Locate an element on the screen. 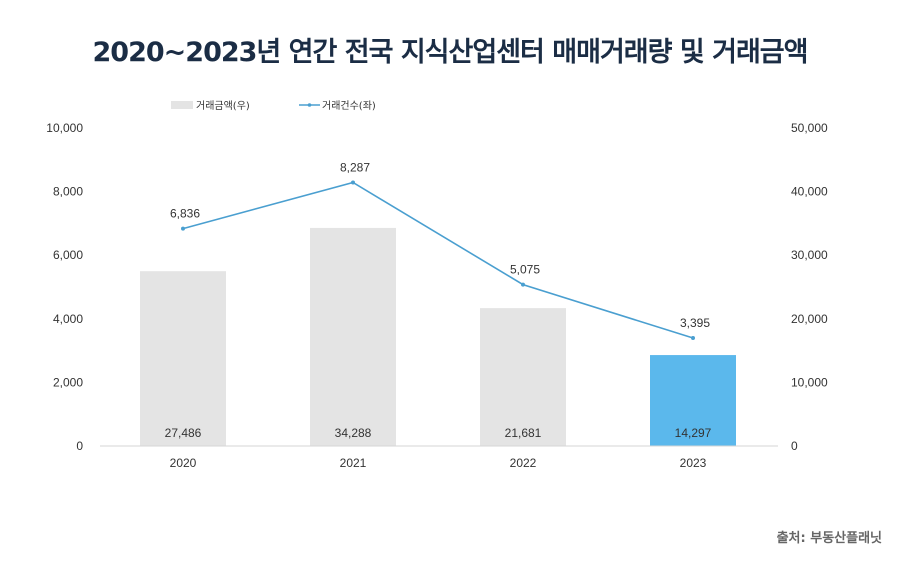  bar-data-label: 34,288 is located at coordinates (353, 433).